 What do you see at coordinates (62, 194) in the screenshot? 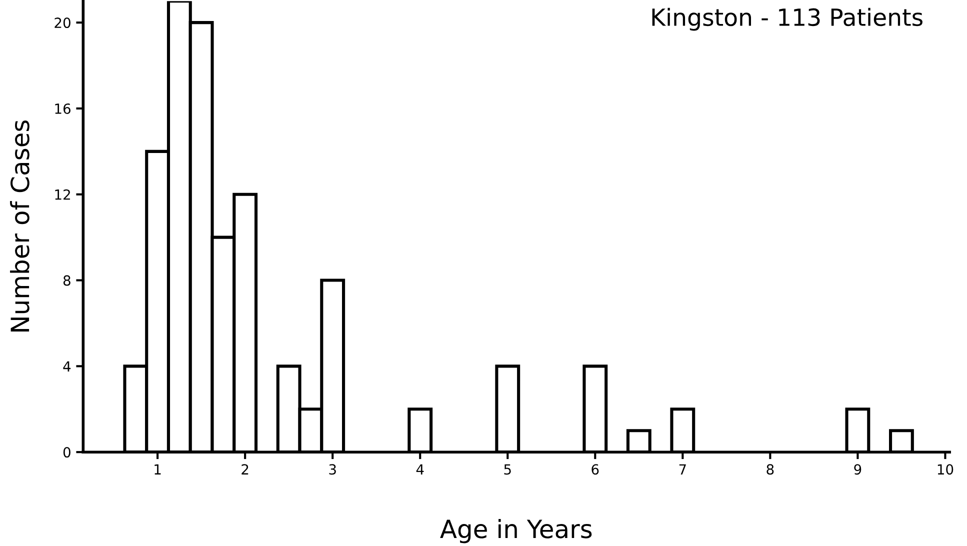
I see `y-tick-label: 12` at bounding box center [62, 194].